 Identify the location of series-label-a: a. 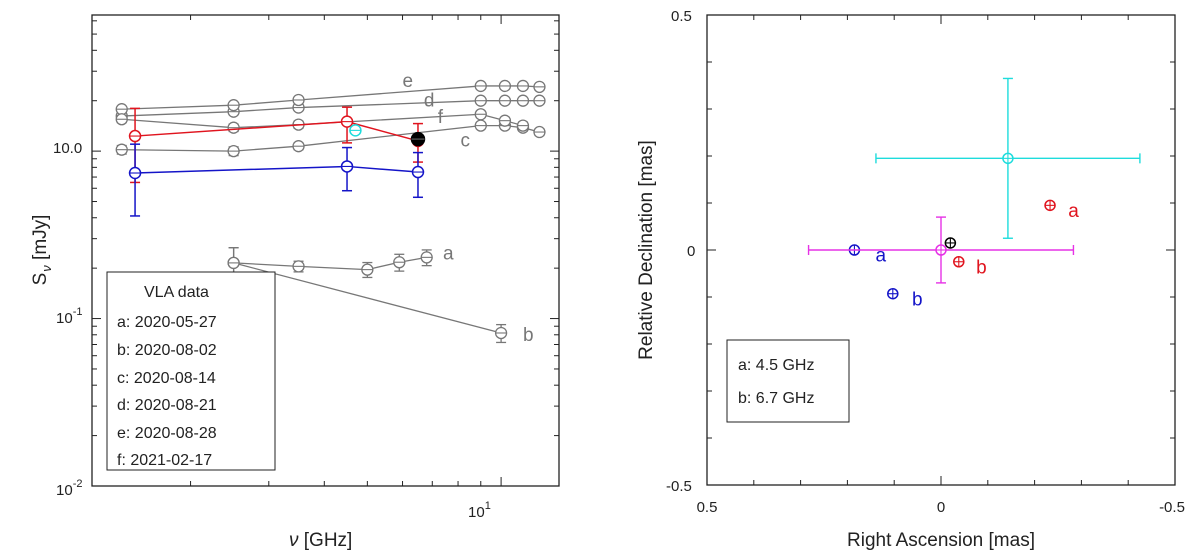
(448, 253).